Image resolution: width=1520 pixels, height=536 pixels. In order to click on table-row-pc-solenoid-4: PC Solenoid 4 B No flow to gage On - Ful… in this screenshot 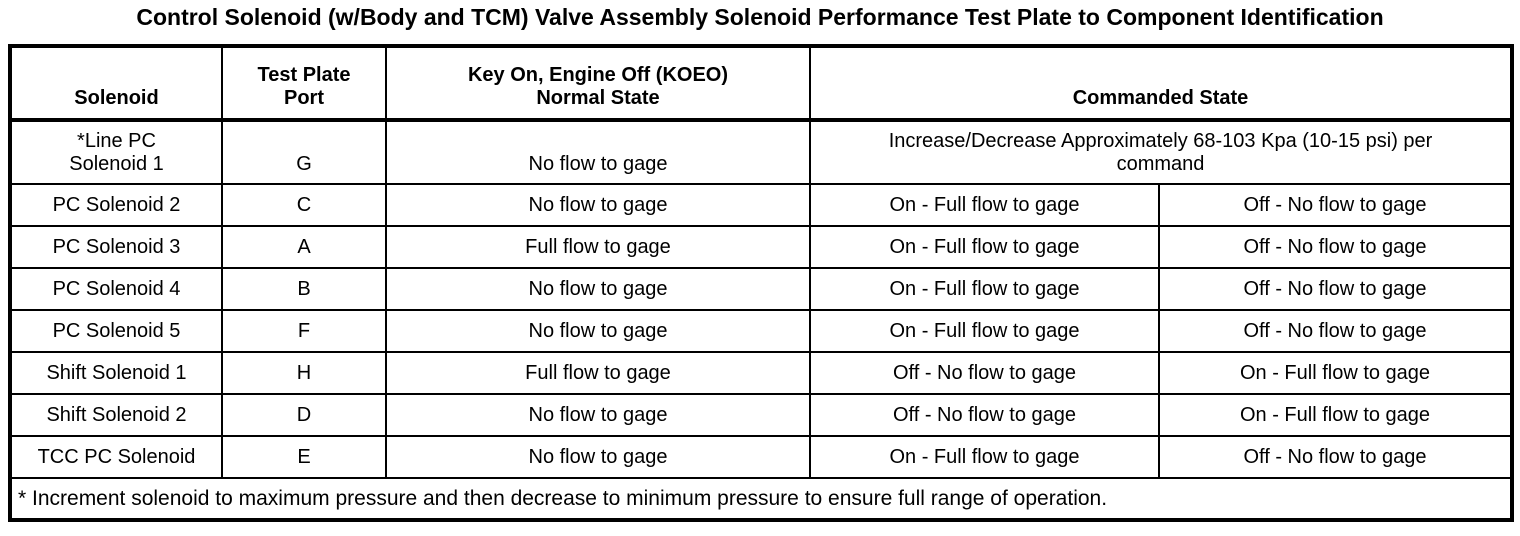, I will do `click(761, 289)`.